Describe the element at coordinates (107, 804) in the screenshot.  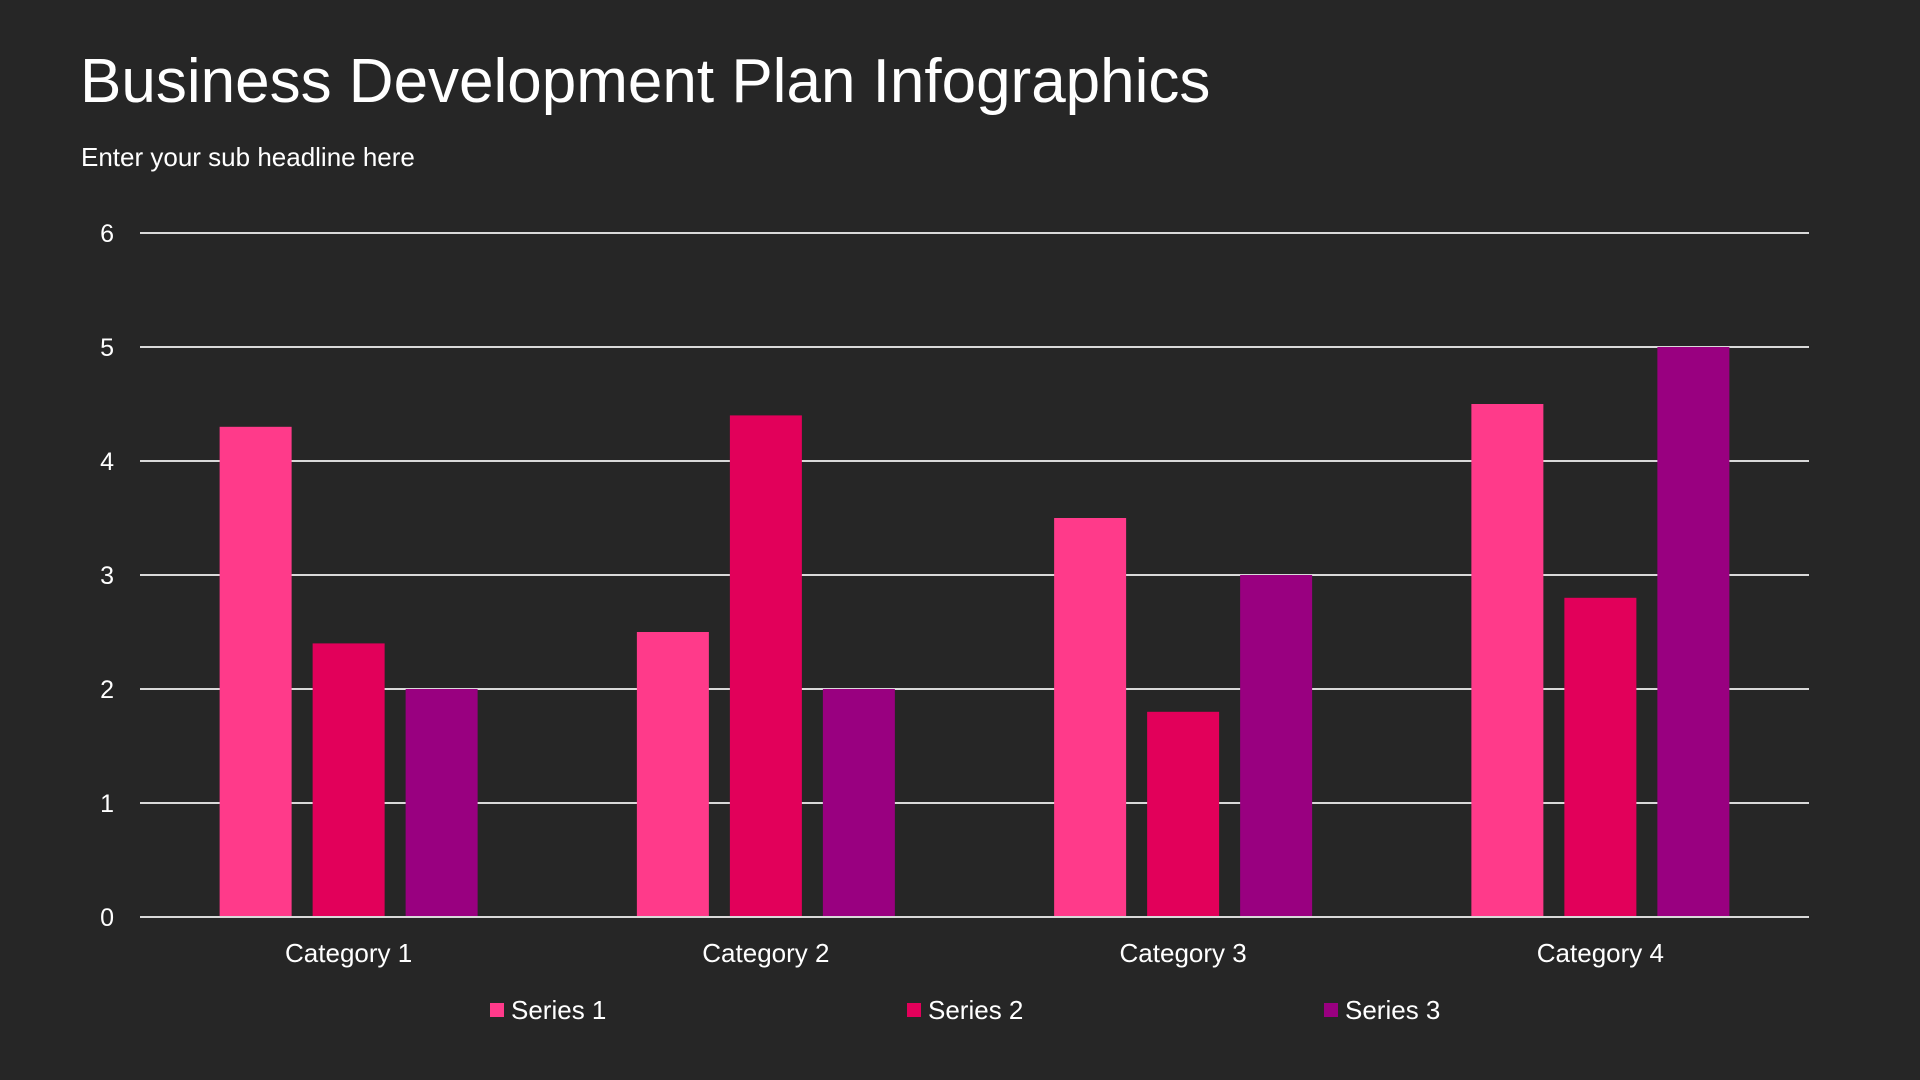
I see `y-tick-label: 1` at that location.